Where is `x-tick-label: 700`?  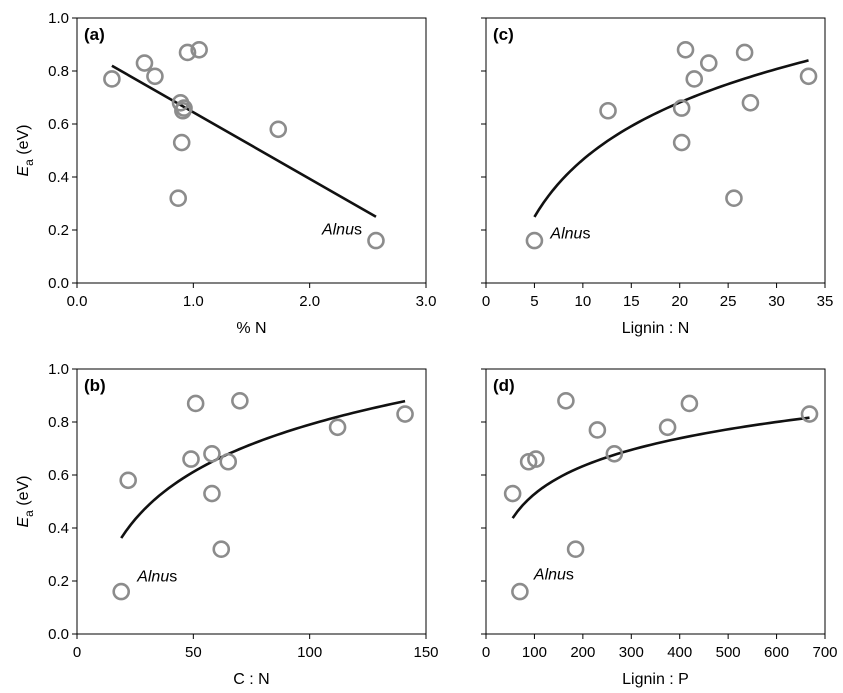 x-tick-label: 700 is located at coordinates (824, 652).